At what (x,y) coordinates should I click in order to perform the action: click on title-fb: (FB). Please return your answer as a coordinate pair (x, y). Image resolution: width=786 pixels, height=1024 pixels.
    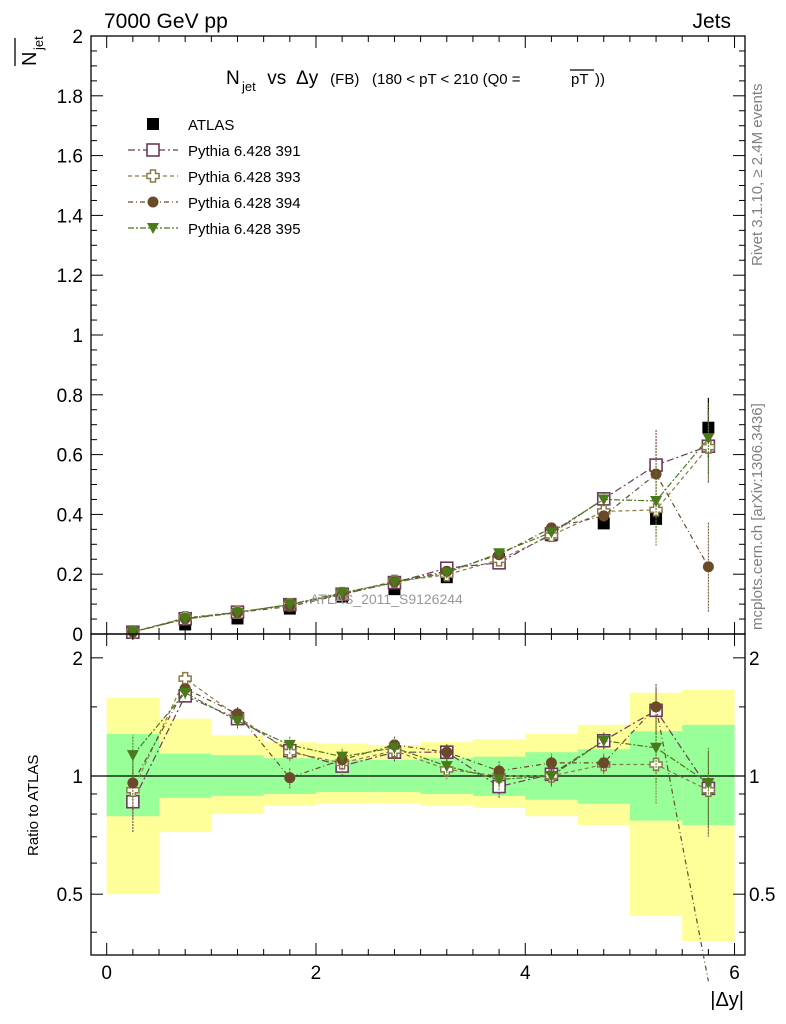
    Looking at the image, I should click on (345, 79).